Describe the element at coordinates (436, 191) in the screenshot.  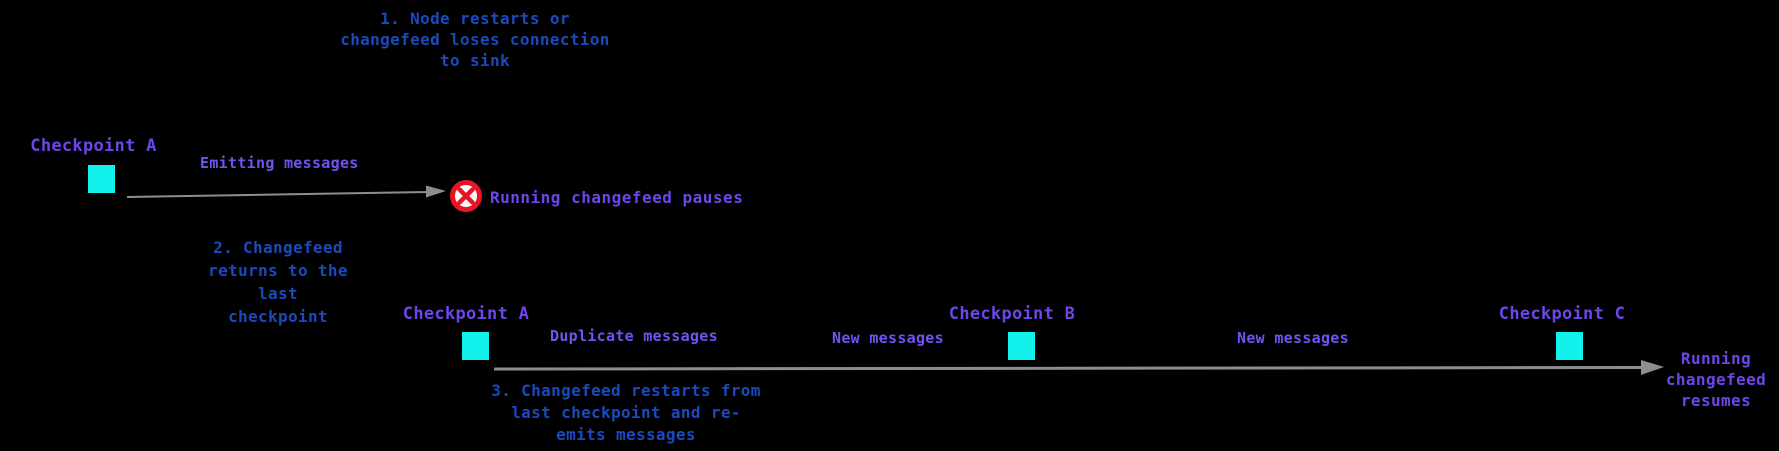
I see `timeline1-arrowhead` at that location.